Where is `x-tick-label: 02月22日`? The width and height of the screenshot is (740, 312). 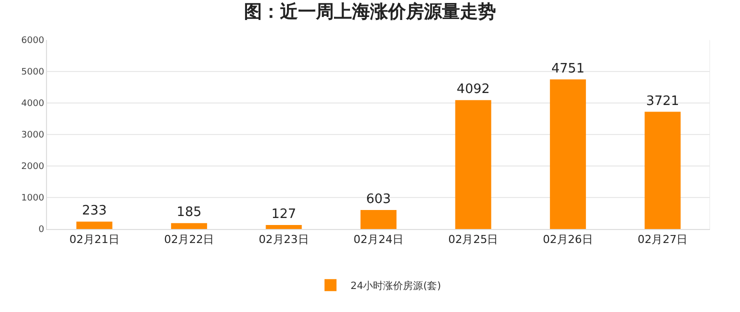
x-tick-label: 02月22日 is located at coordinates (189, 239).